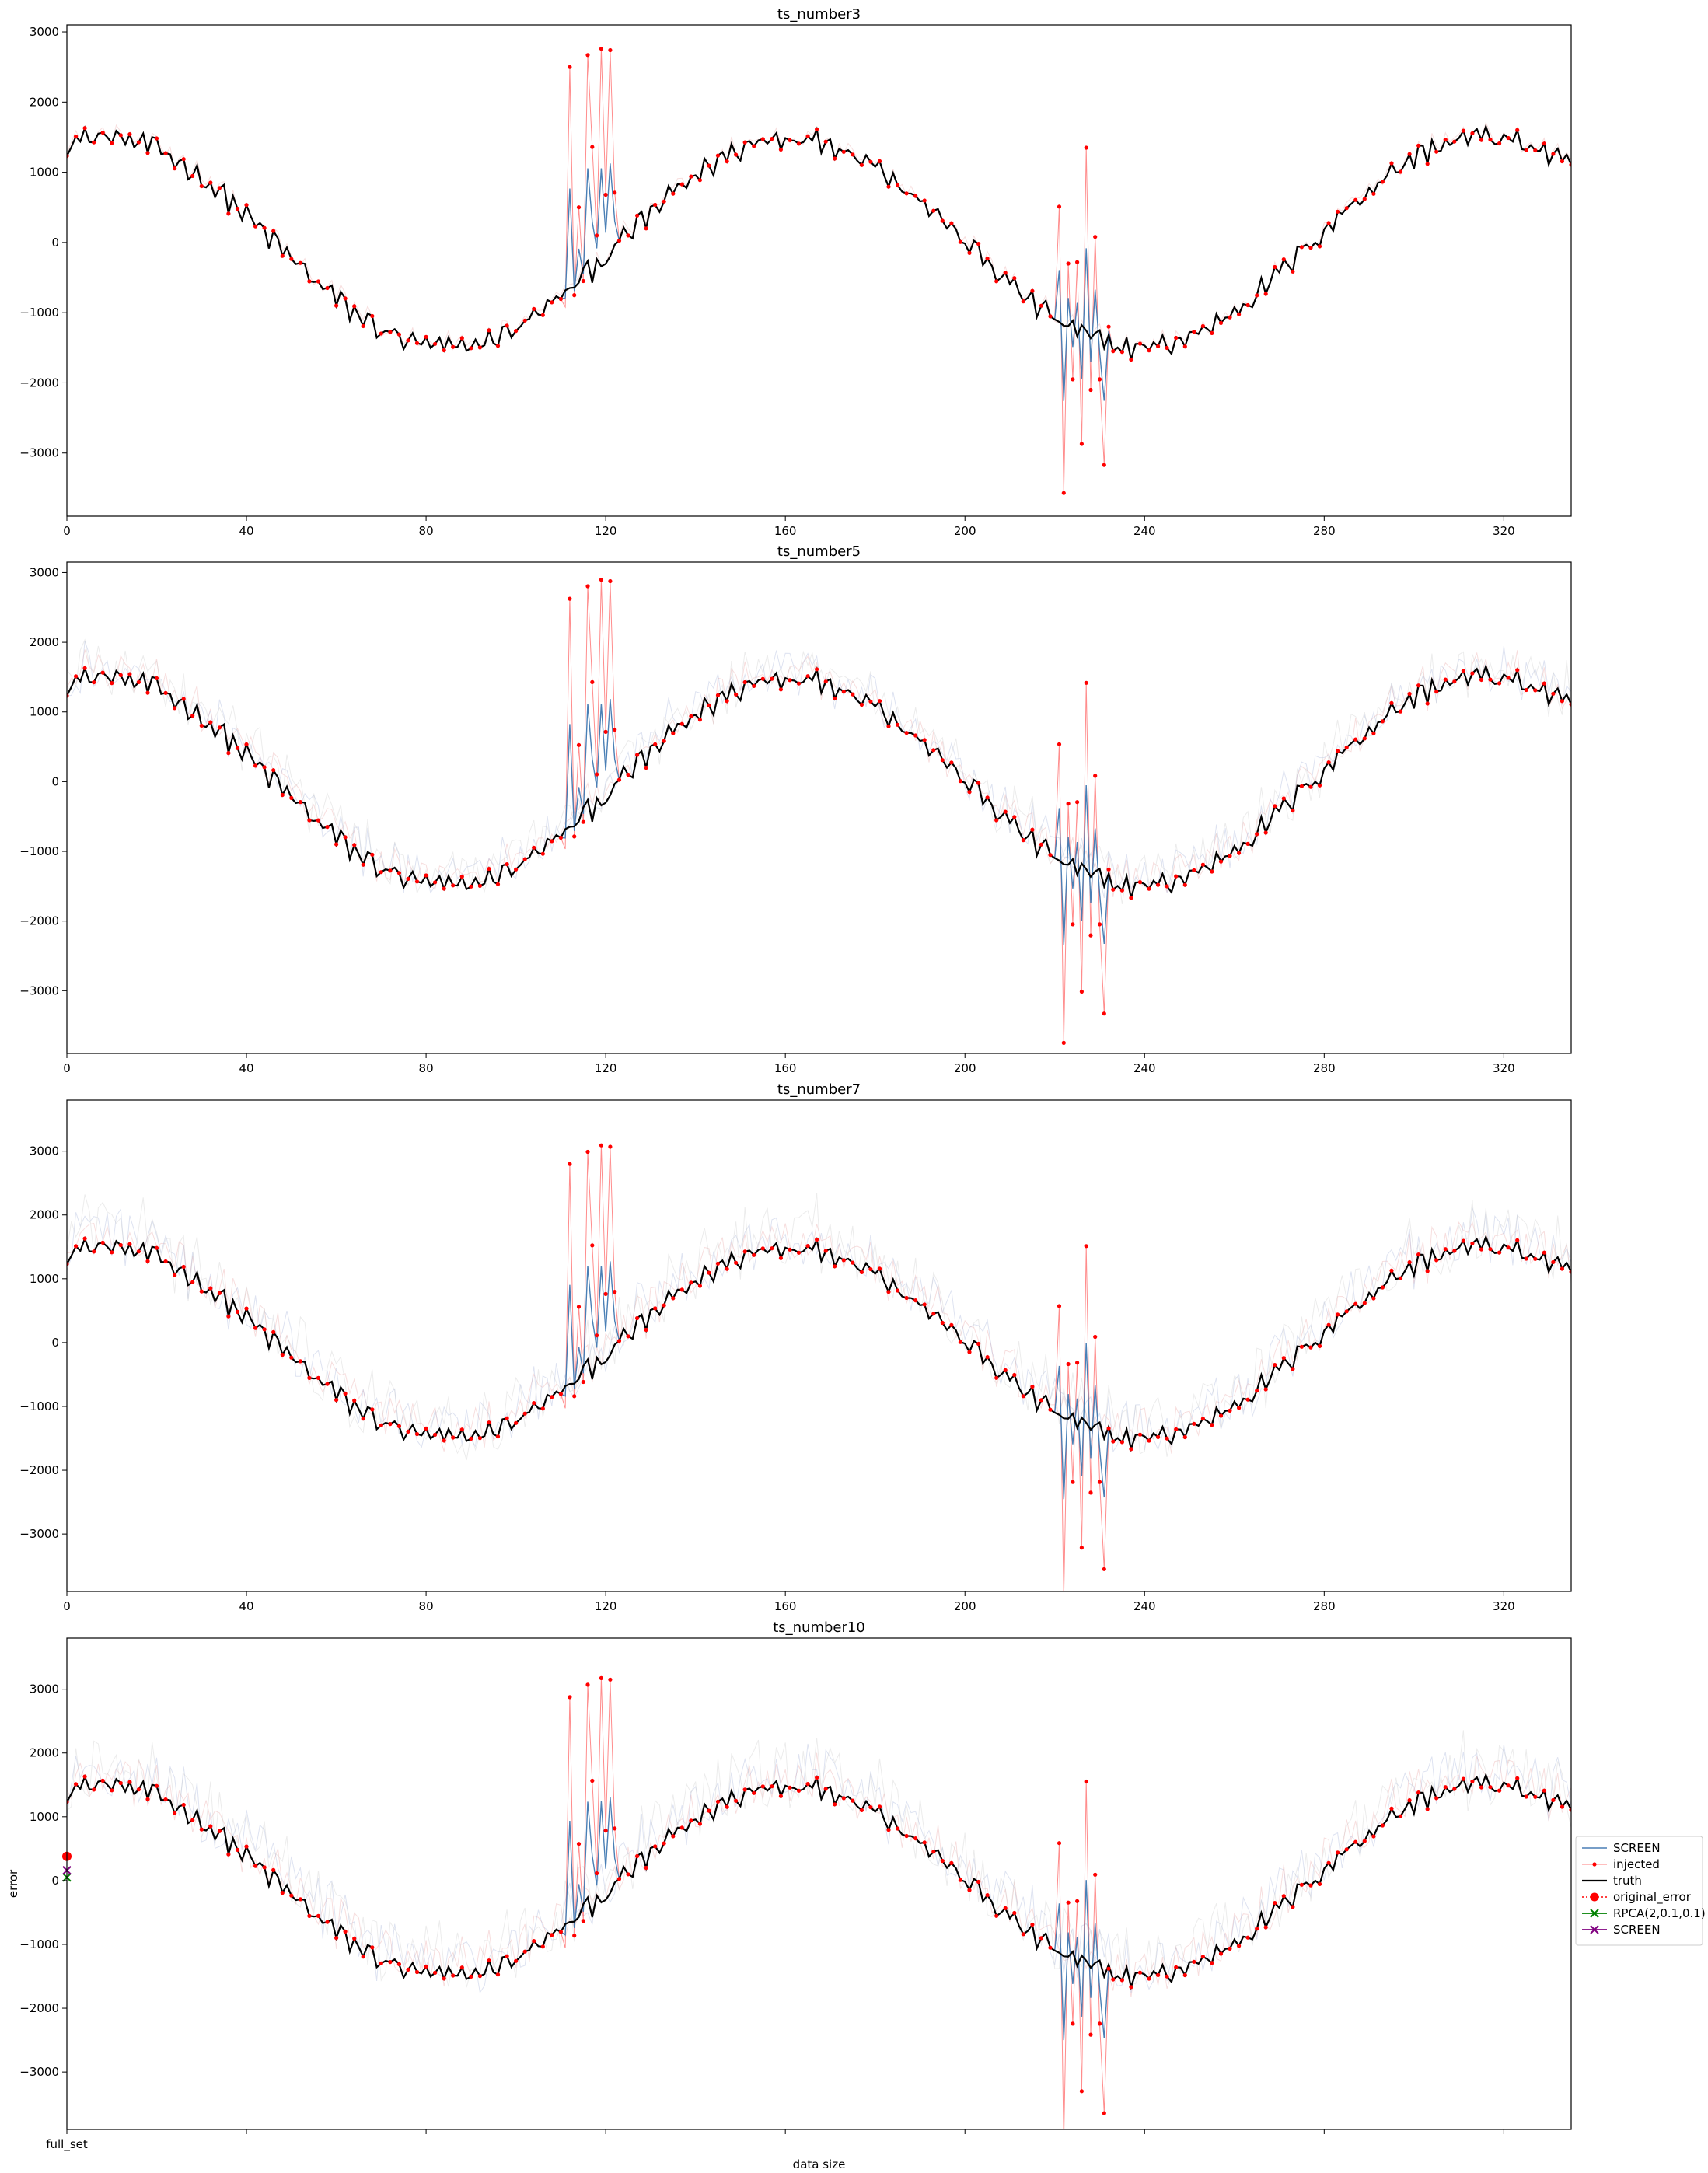 The image size is (1708, 2173). I want to click on y-tick-label: 2000, so click(44, 642).